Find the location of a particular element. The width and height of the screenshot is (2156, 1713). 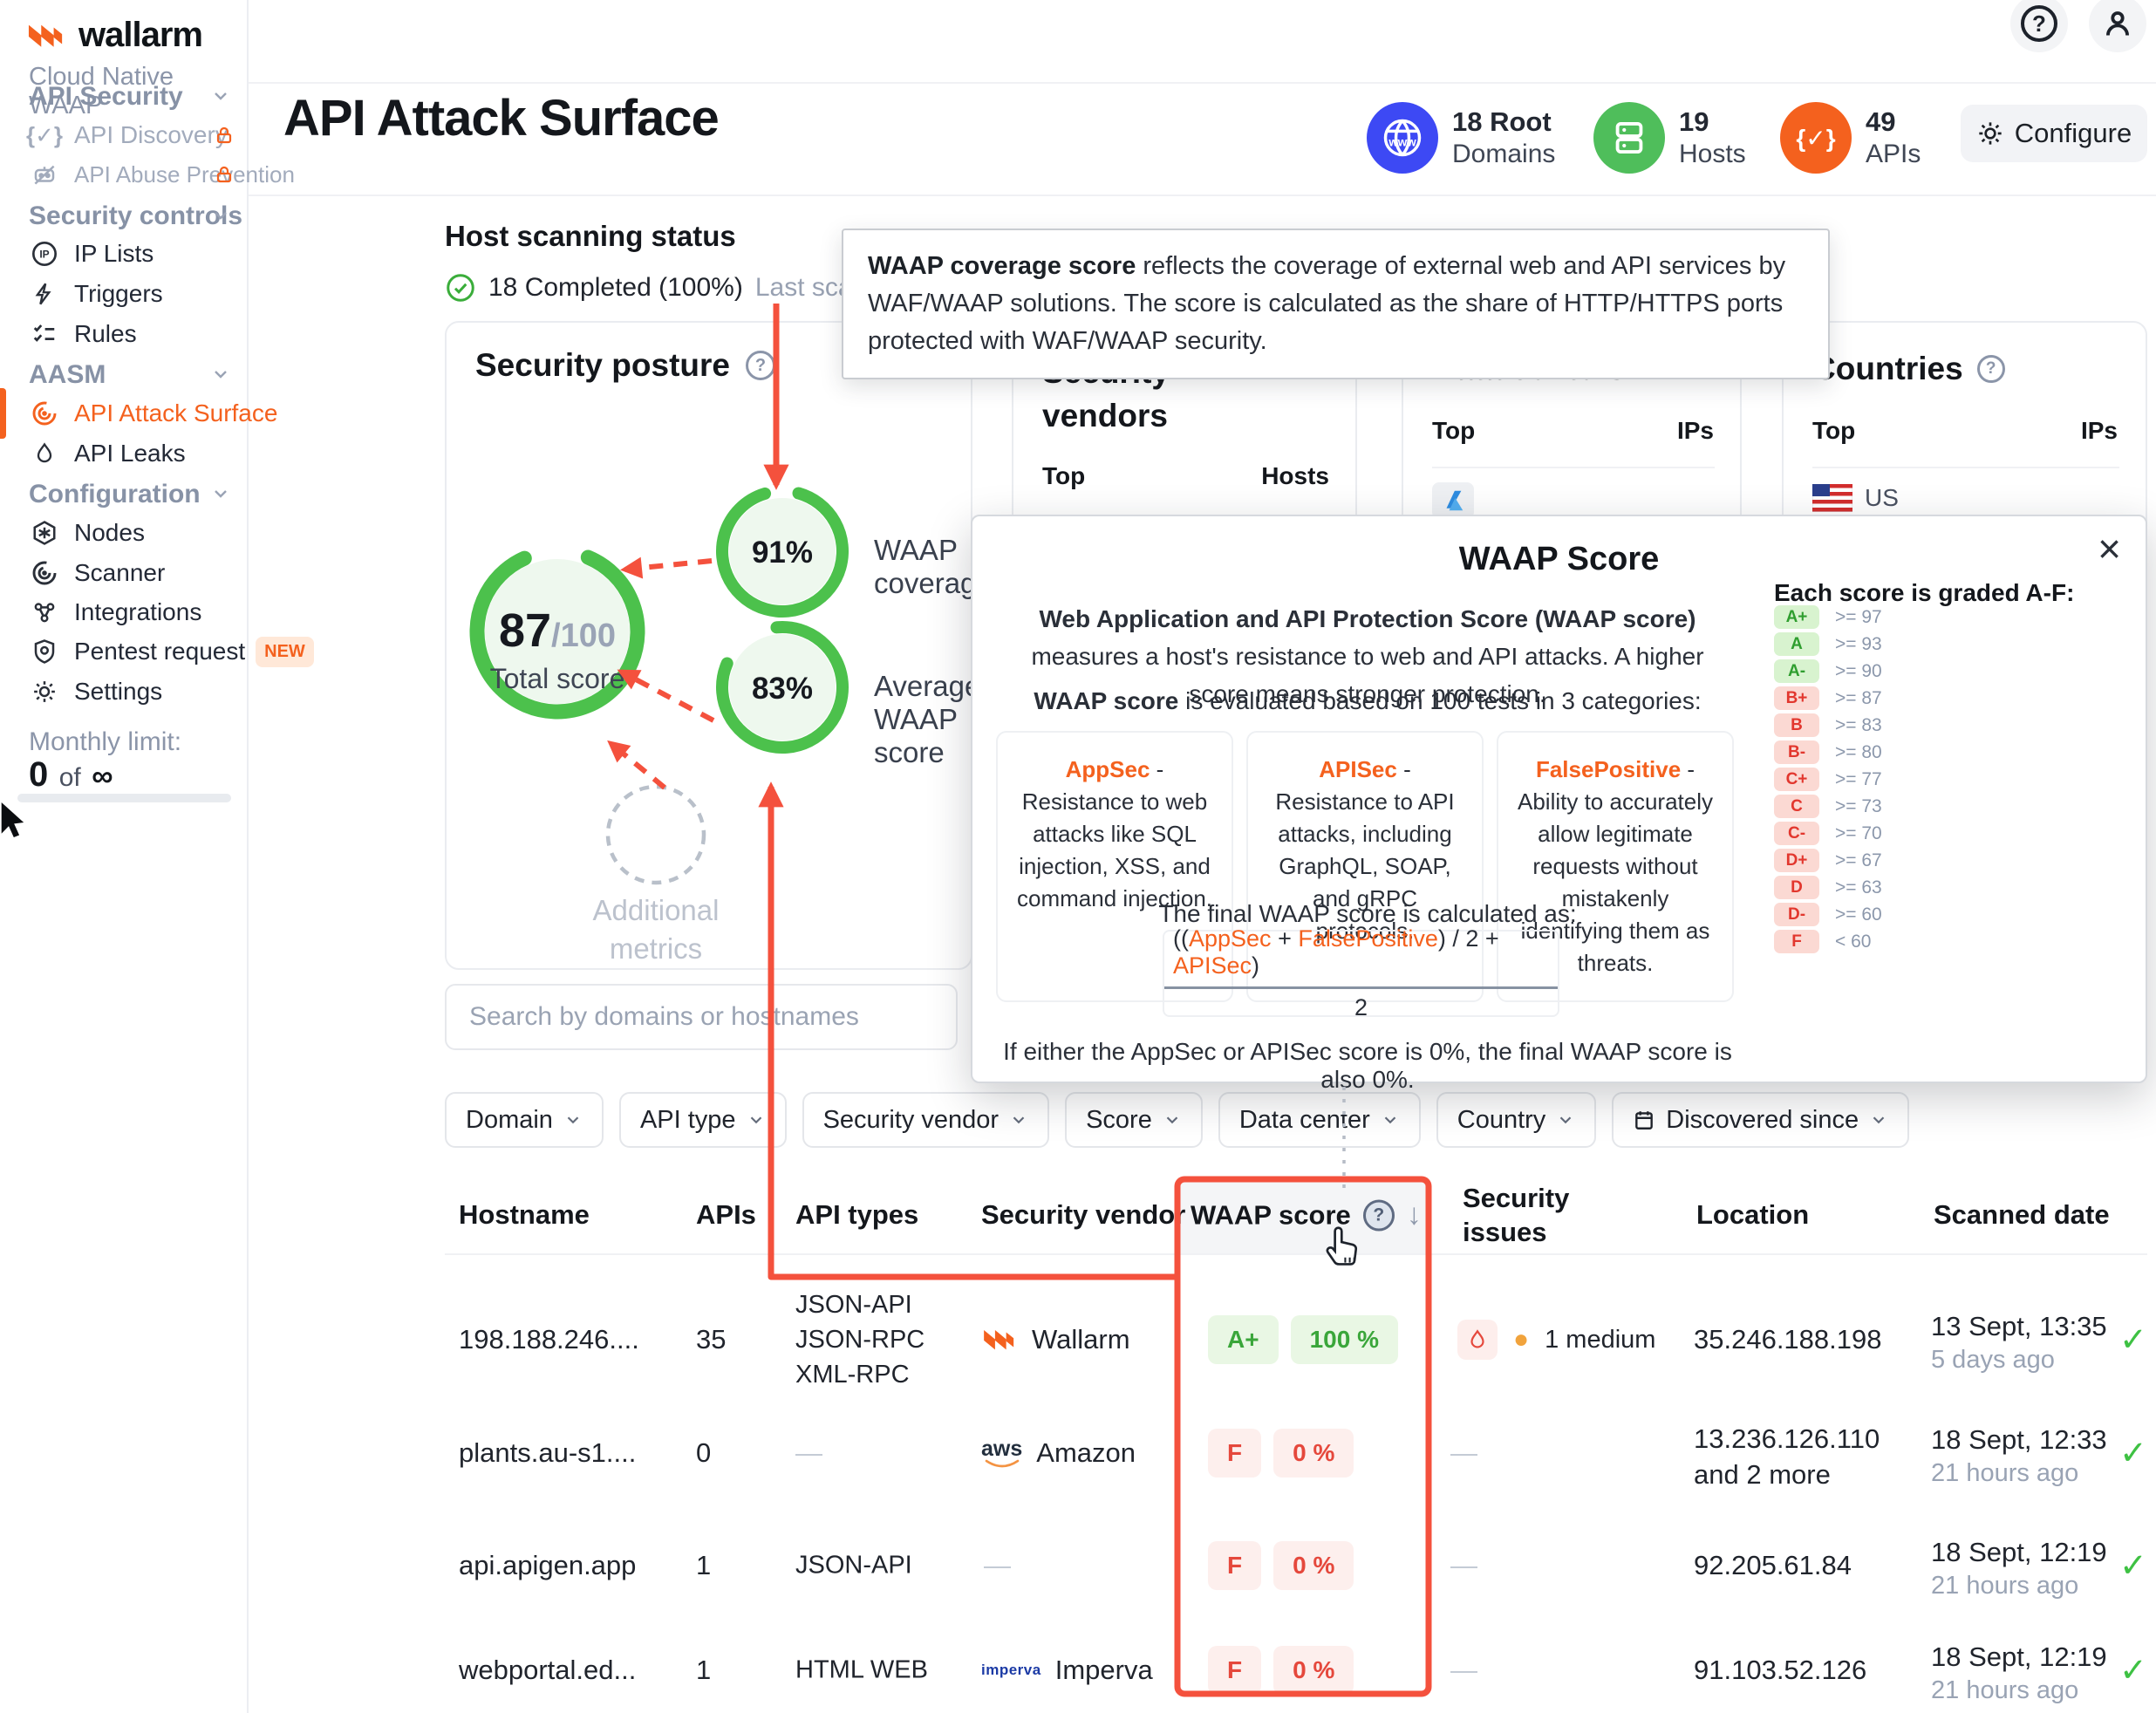

filter-api-type: API type is located at coordinates (702, 1120).